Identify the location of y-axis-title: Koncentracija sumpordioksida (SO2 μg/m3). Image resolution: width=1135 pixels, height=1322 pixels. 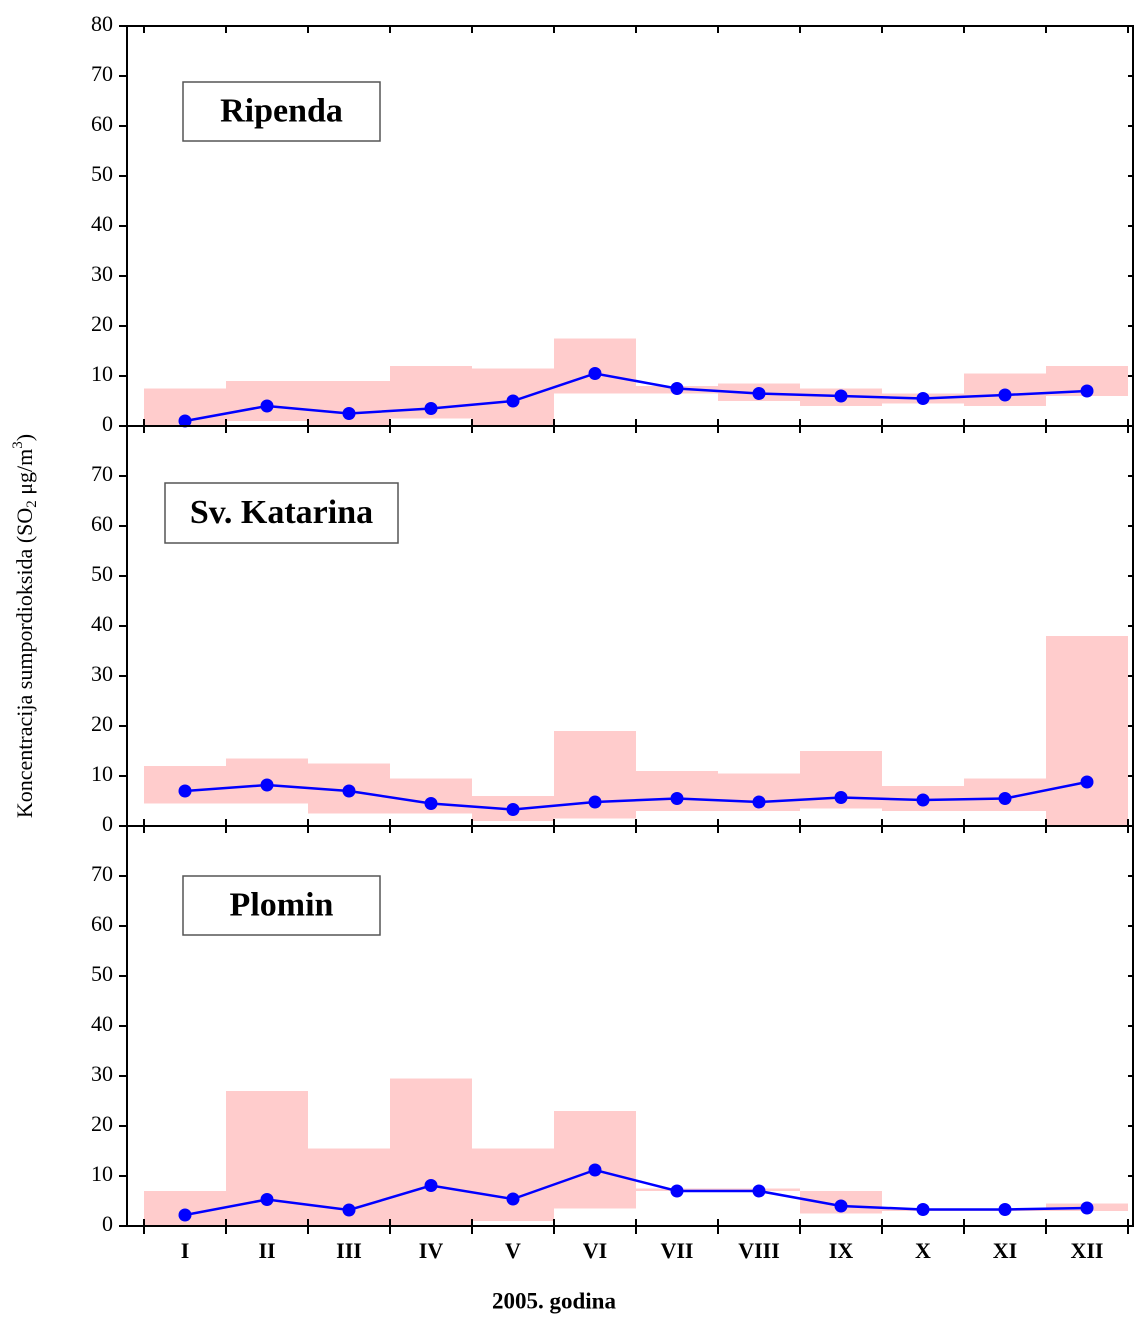
(25, 626).